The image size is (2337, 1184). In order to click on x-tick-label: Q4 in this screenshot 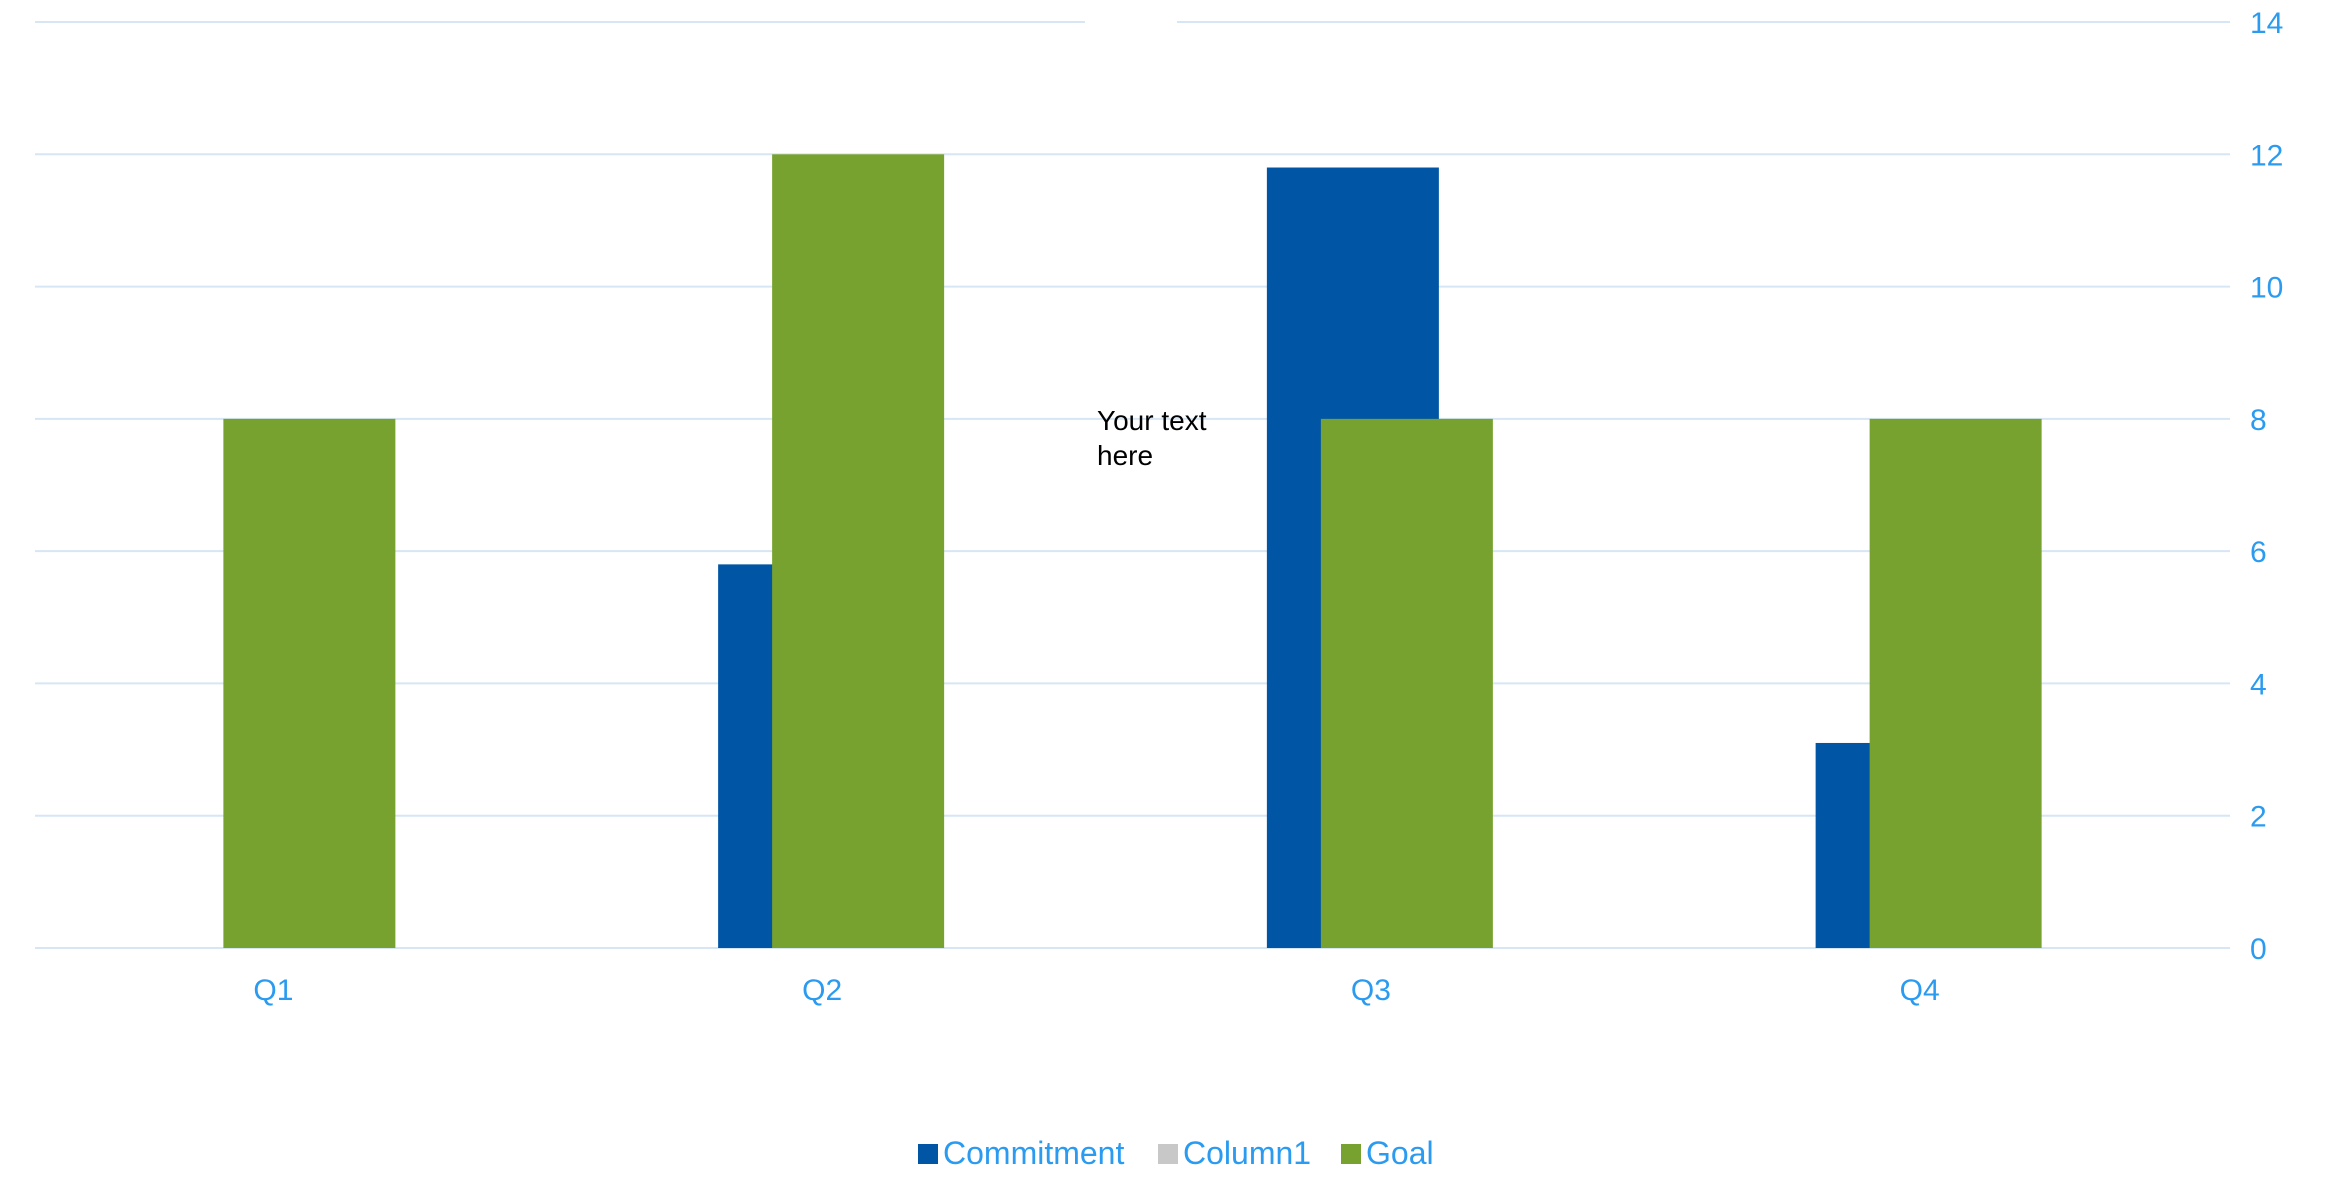, I will do `click(1920, 990)`.